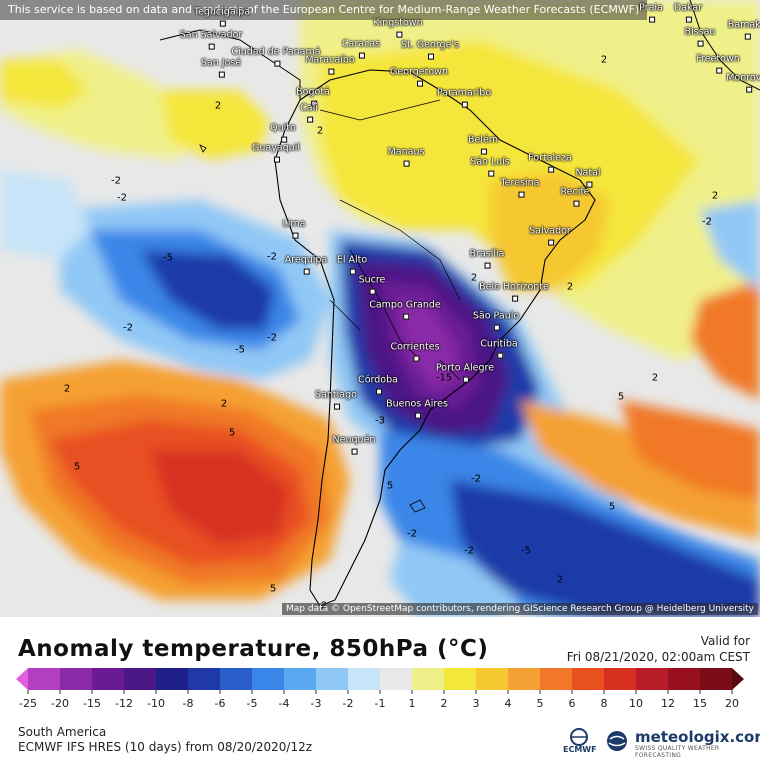 The width and height of the screenshot is (760, 760). Describe the element at coordinates (651, 12) in the screenshot. I see `city-praia: Praia` at that location.